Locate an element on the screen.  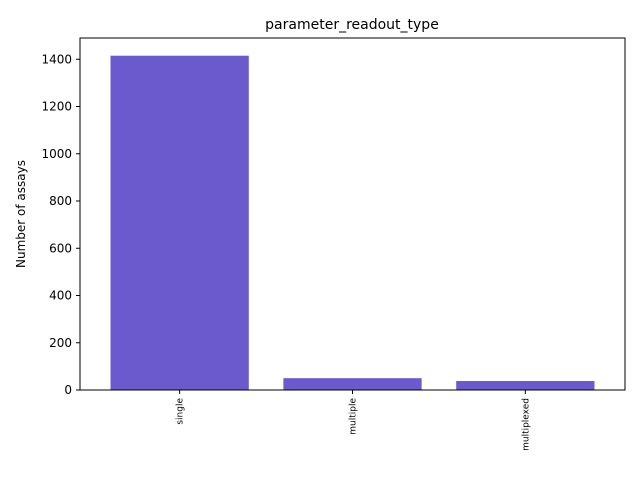
y-tick-label: 1400 is located at coordinates (56, 59).